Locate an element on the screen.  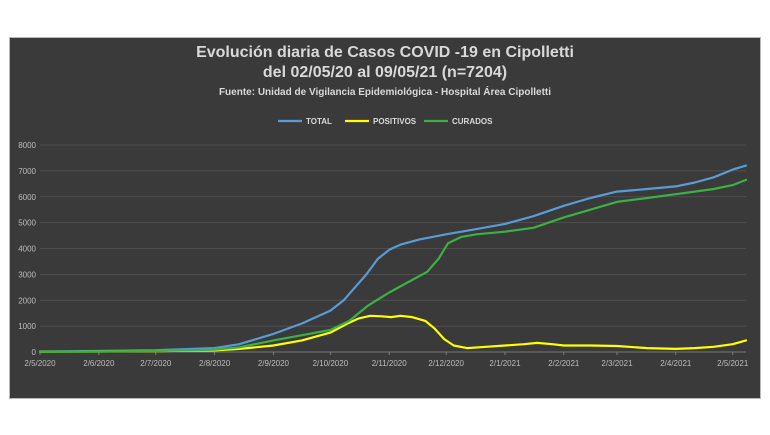
y-tick-label: 2000 is located at coordinates (27, 300).